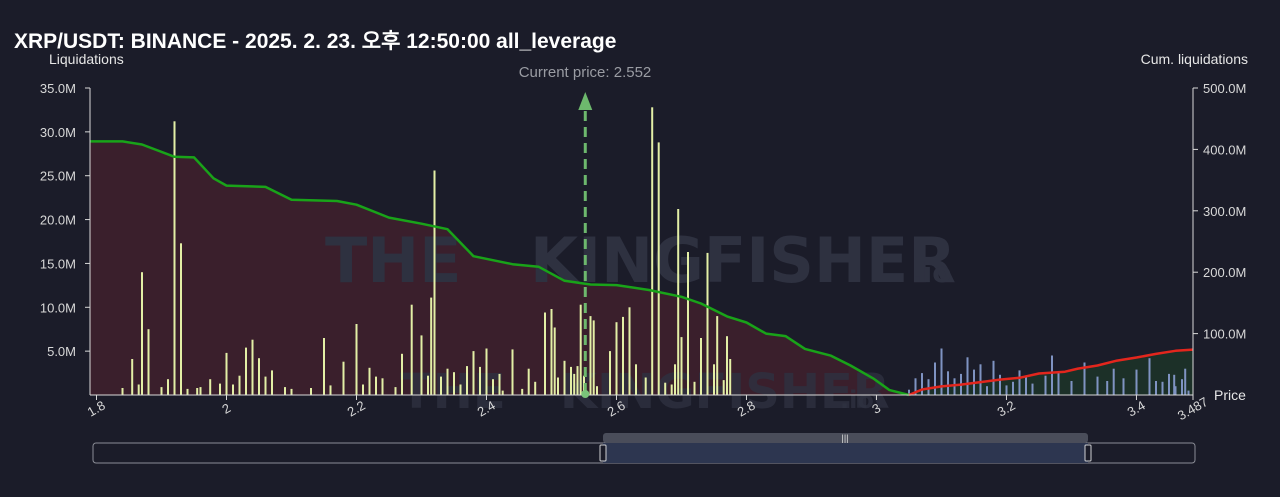 Image resolution: width=1280 pixels, height=497 pixels. Describe the element at coordinates (65, 220) in the screenshot. I see `left-axis-ticks: 5.0M 10.0M 15.0M 20.0M 25.0M 30.0M 35.0M` at that location.